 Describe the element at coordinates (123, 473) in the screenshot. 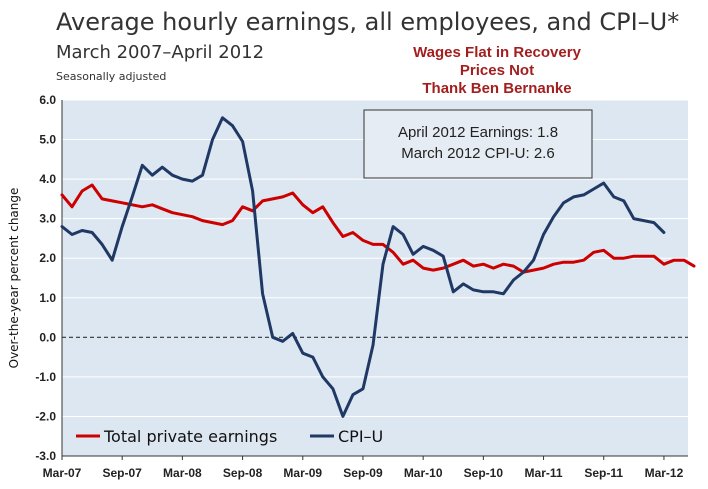

I see `x-tick-label: Sep-07` at that location.